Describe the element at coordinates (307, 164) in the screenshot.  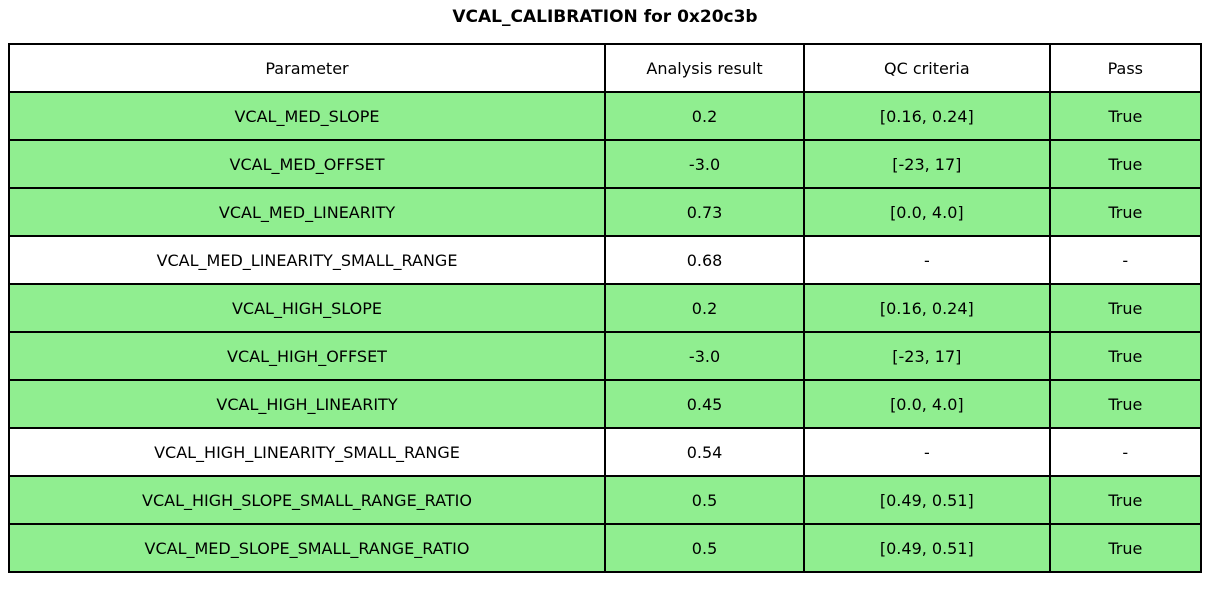
I see `parameter-cell: VCAL_MED_OFFSET` at that location.